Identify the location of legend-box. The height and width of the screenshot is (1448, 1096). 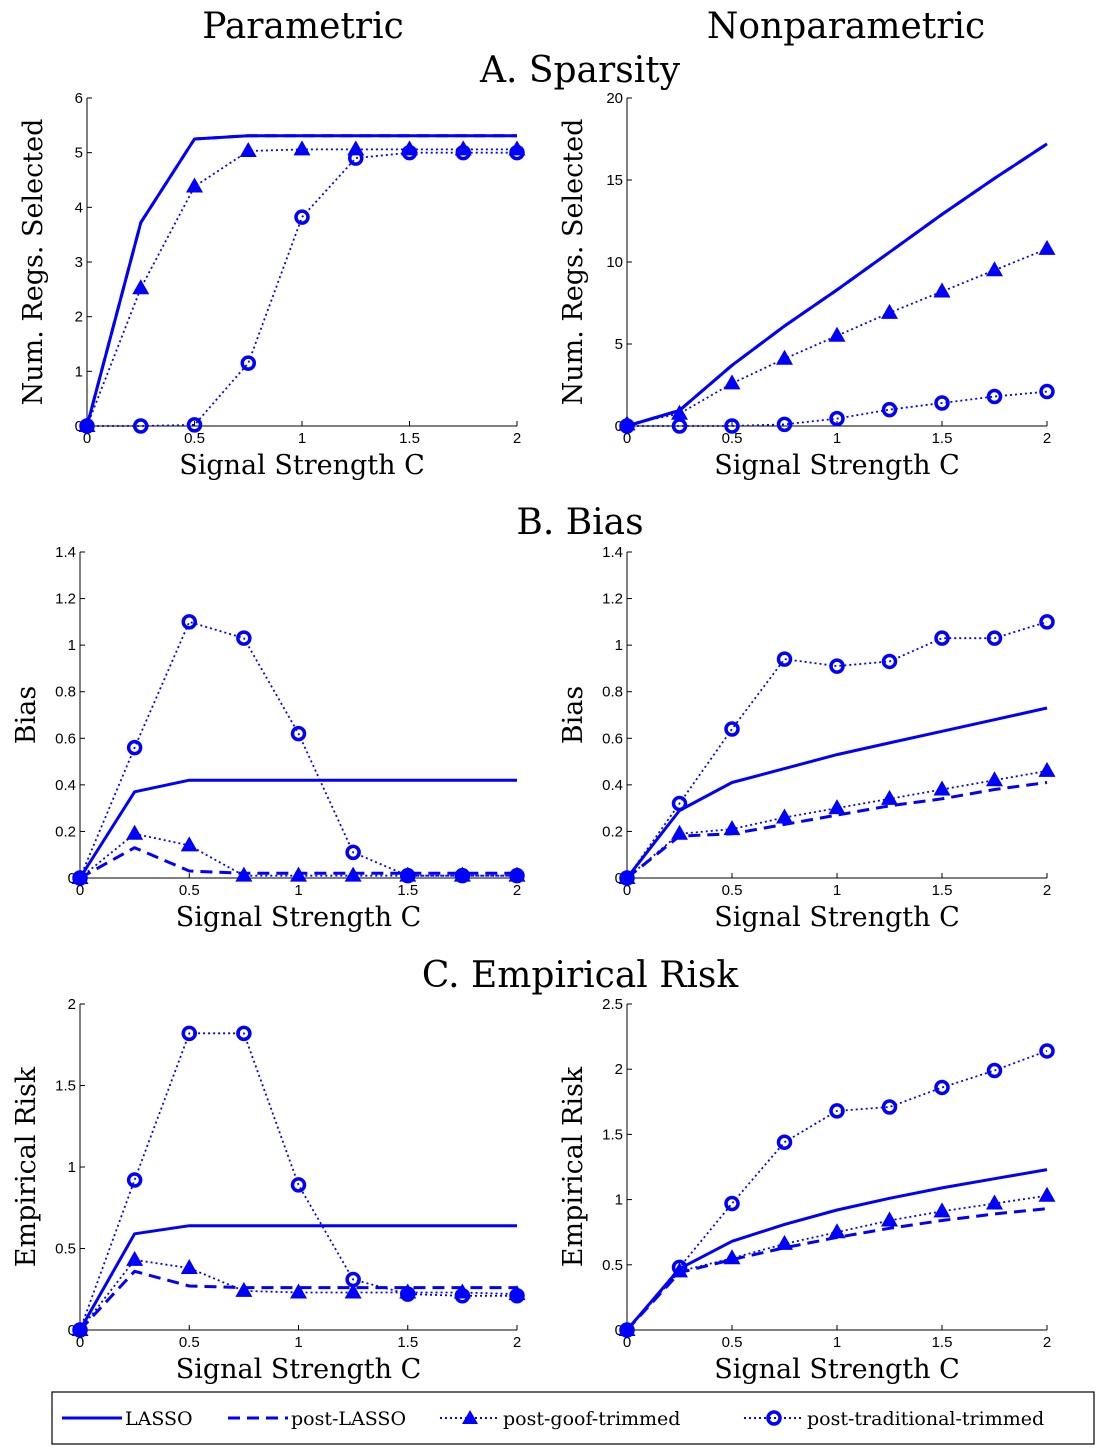
(573, 1418).